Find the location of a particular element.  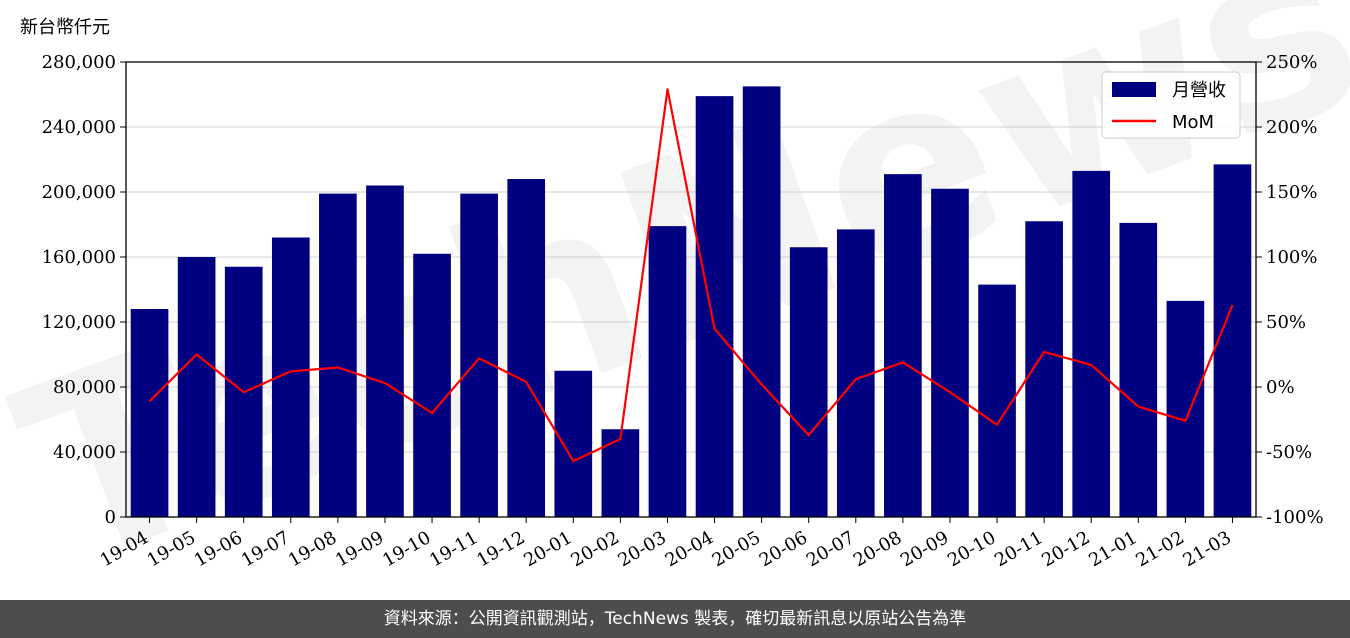

y-left-tick-label: 80,000 is located at coordinates (84, 387).